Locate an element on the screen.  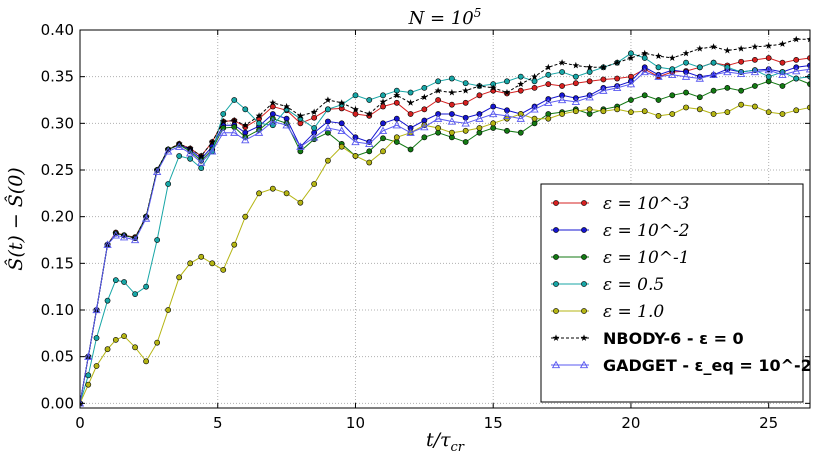
x-tick-label: 5 is located at coordinates (218, 423).